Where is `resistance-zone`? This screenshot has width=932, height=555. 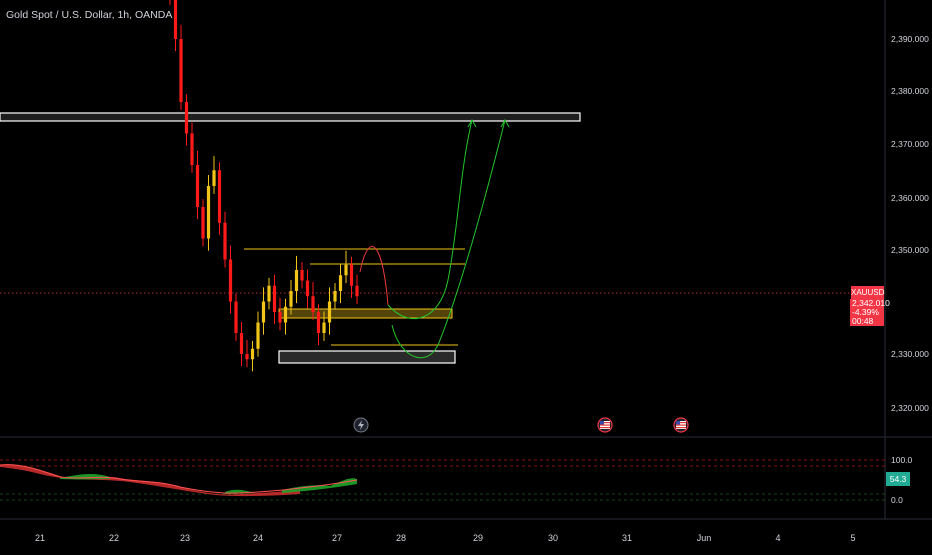 resistance-zone is located at coordinates (290, 117).